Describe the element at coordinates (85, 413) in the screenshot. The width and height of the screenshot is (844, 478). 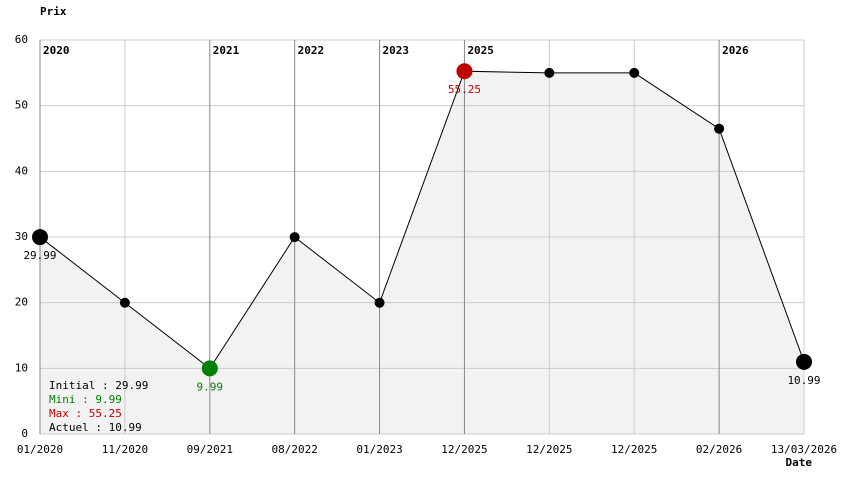
I see `legend-text: Max : 55.25` at that location.